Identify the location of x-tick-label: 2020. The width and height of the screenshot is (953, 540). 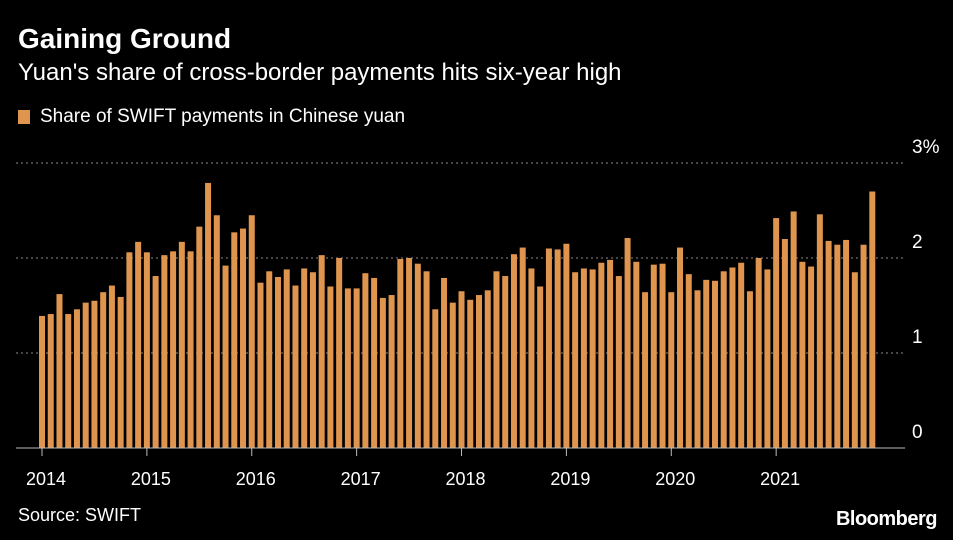
(675, 479).